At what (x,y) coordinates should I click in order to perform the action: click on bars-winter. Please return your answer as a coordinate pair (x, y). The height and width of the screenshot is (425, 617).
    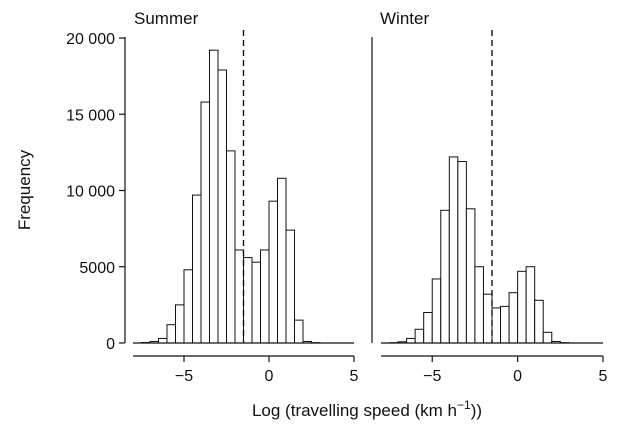
    Looking at the image, I should click on (479, 250).